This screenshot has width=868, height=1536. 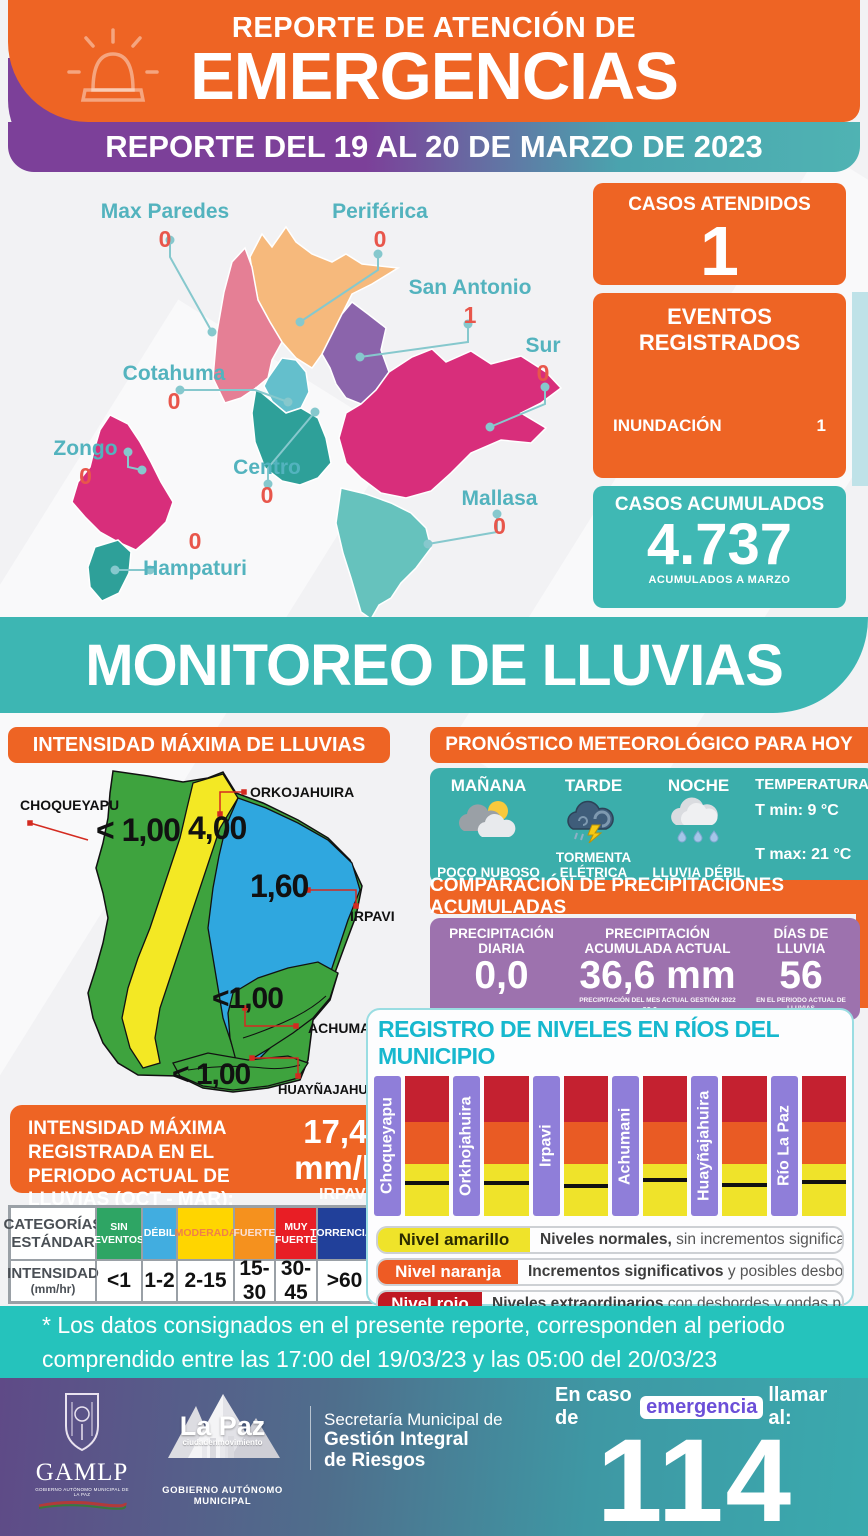 What do you see at coordinates (546, 1146) in the screenshot?
I see `river-label: Irpavi` at bounding box center [546, 1146].